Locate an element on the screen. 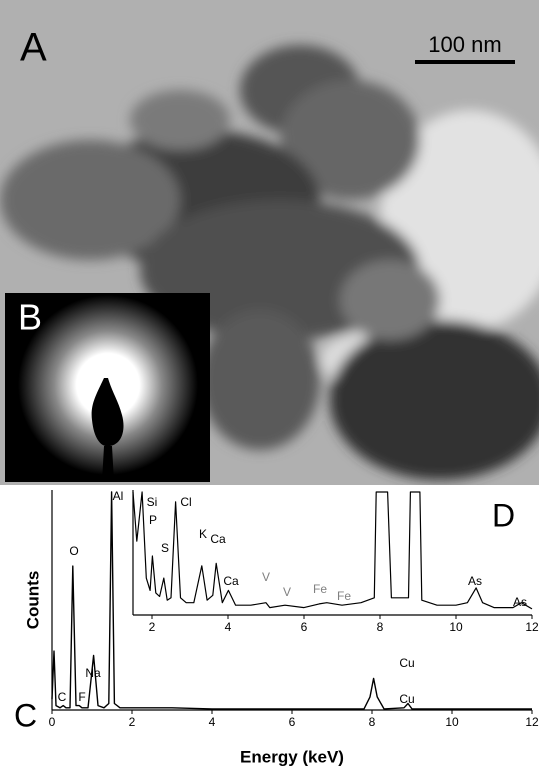 This screenshot has width=539, height=770. peak-label: P is located at coordinates (153, 520).